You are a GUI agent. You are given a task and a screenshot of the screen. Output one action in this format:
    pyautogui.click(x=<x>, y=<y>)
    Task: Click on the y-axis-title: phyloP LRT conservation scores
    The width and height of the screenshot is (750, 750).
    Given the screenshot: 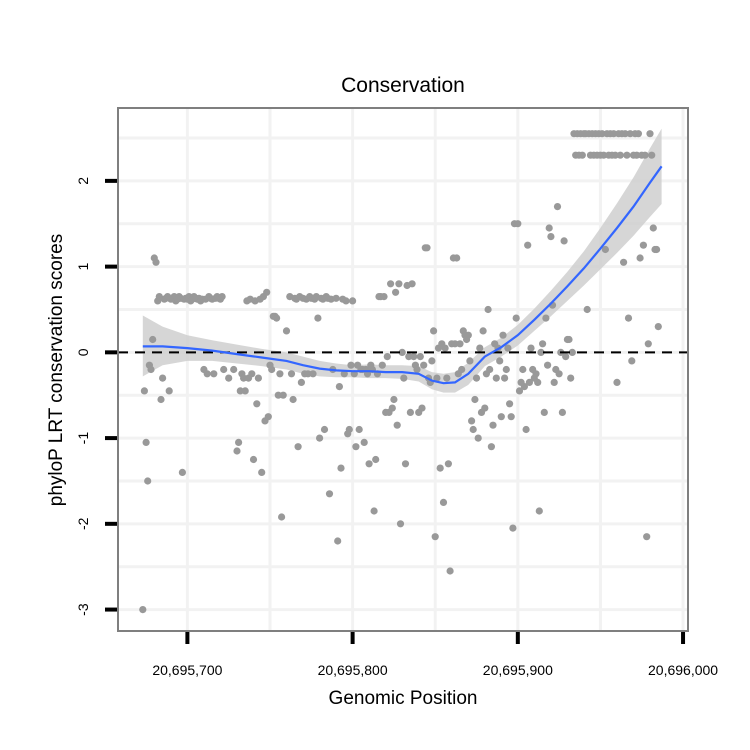 What is the action you would take?
    pyautogui.click(x=56, y=370)
    